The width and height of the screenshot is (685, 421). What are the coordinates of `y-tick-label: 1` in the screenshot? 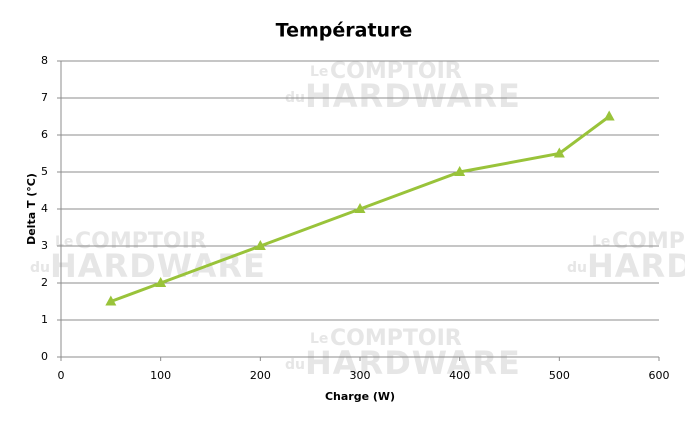 It's located at (44, 319).